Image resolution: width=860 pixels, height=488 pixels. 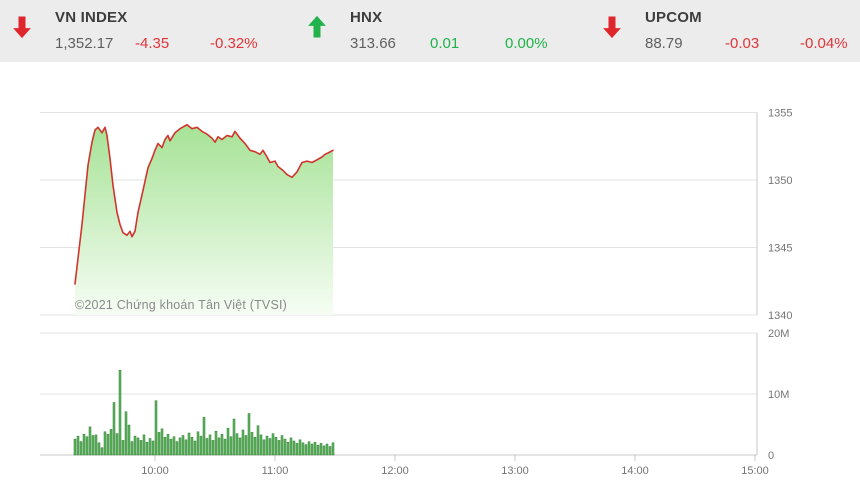 What do you see at coordinates (723, 30) in the screenshot?
I see `ticker-upcom: UPCOM 88.79 -0.03 -0.04%` at bounding box center [723, 30].